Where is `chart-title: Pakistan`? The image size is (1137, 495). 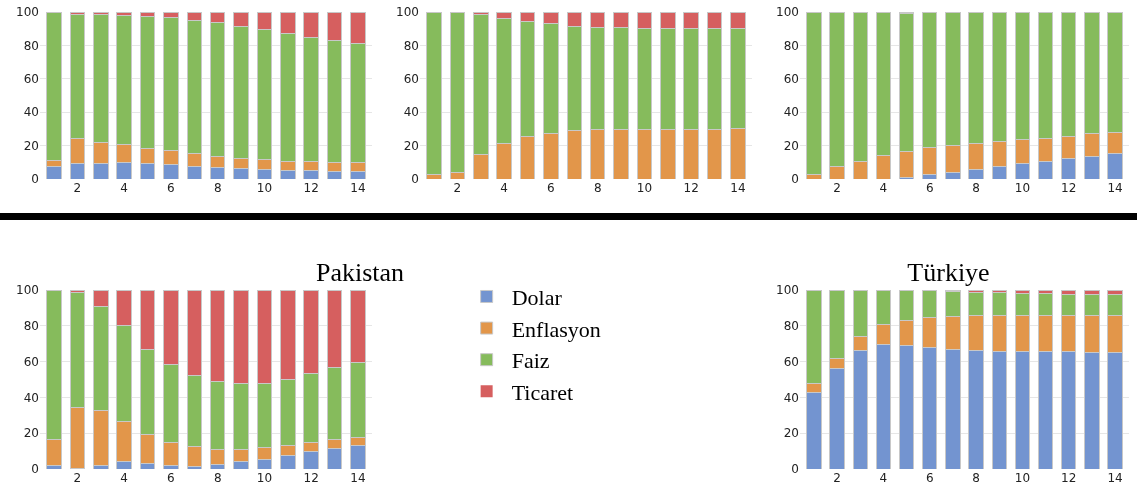 chart-title: Pakistan is located at coordinates (360, 273).